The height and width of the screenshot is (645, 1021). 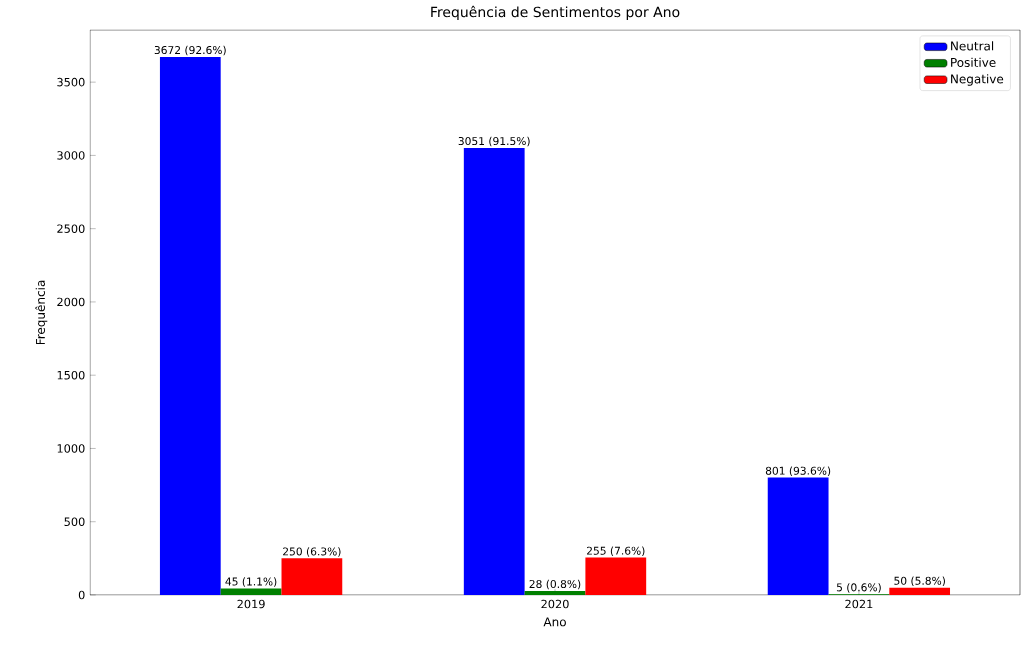 I want to click on y-tick-label: 500, so click(x=74, y=522).